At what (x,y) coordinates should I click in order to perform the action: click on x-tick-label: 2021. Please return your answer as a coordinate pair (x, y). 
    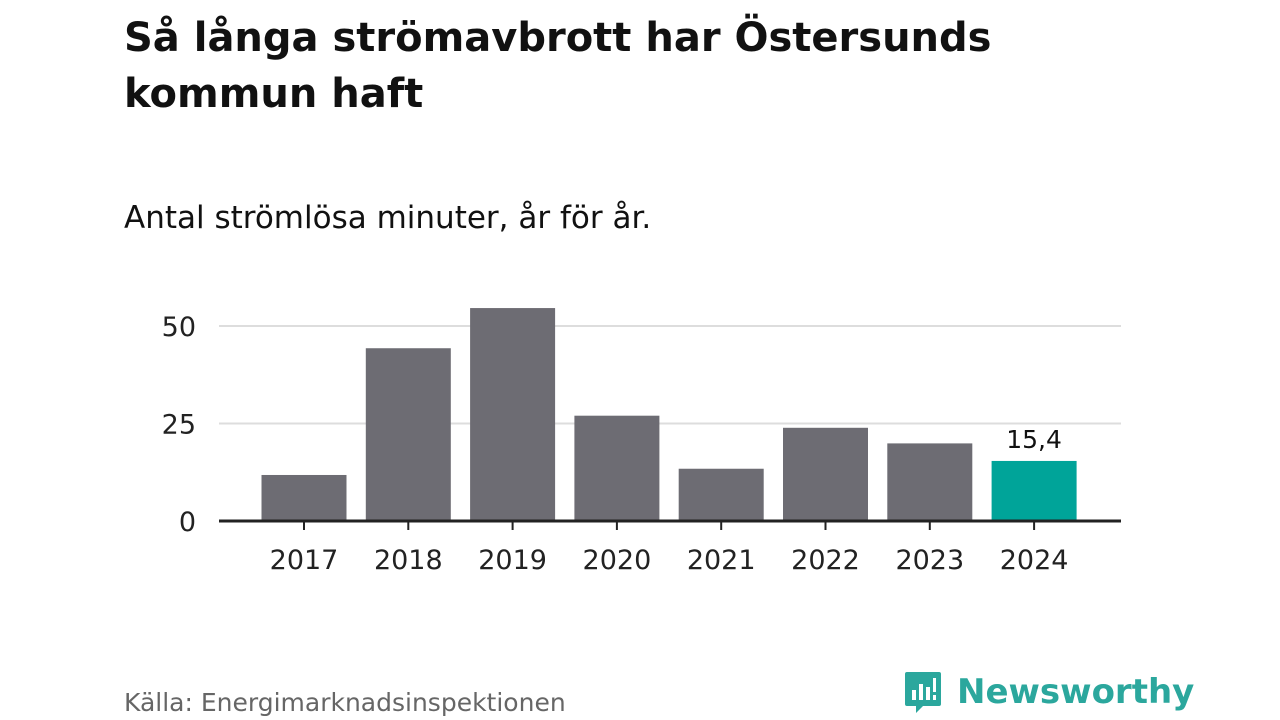
    Looking at the image, I should click on (721, 560).